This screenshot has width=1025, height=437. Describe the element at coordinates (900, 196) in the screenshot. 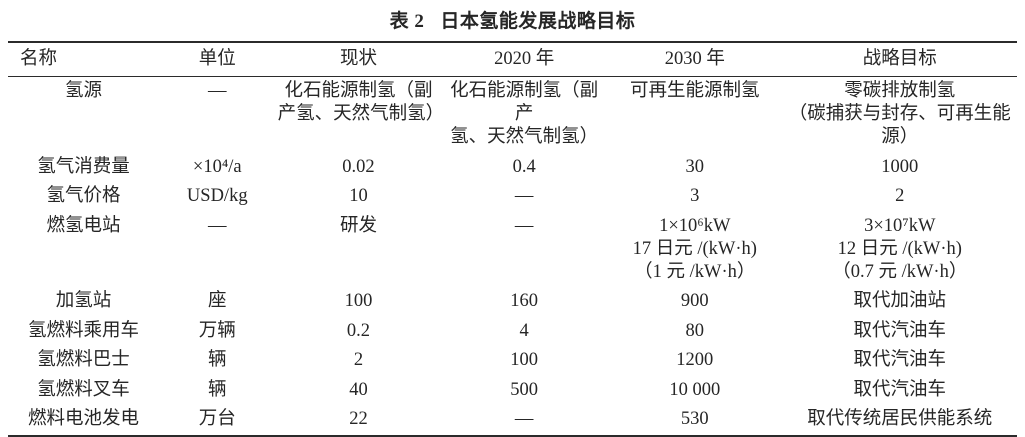

I see `cell-goal: 2` at that location.